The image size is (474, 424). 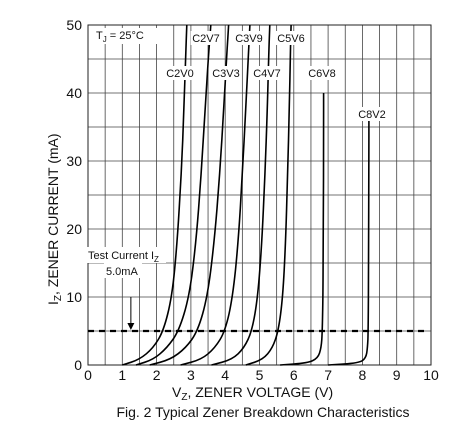 I want to click on series-label: C2V7, so click(x=206, y=39).